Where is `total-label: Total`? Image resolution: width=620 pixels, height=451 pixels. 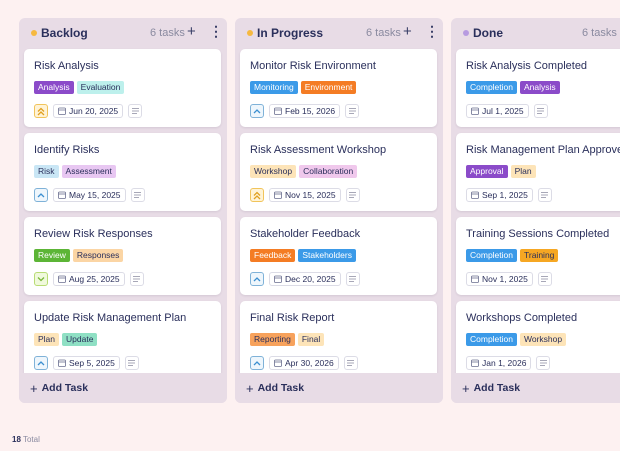
total-label: Total is located at coordinates (31, 439).